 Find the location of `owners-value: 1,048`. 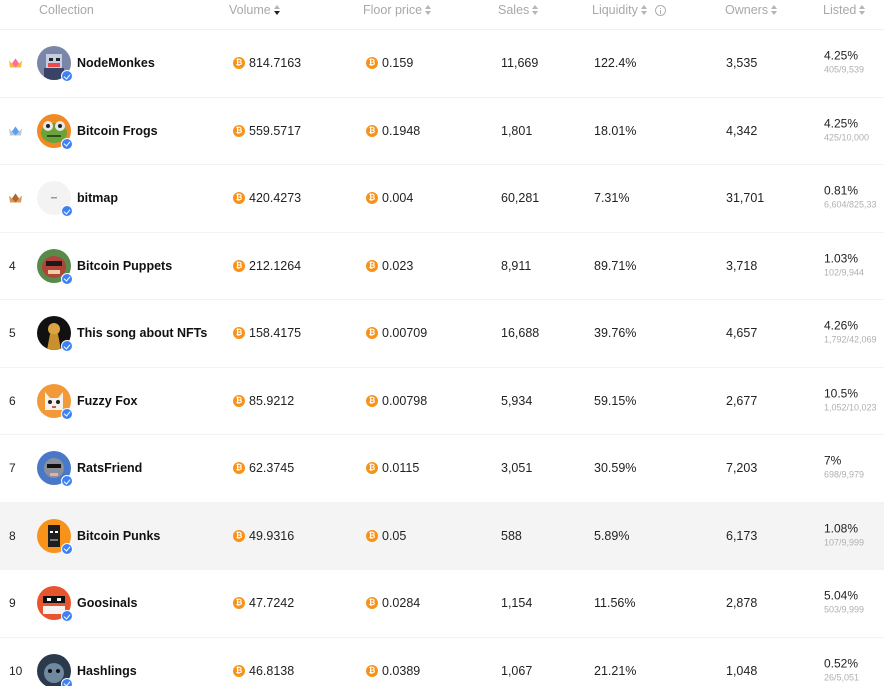

owners-value: 1,048 is located at coordinates (742, 670).